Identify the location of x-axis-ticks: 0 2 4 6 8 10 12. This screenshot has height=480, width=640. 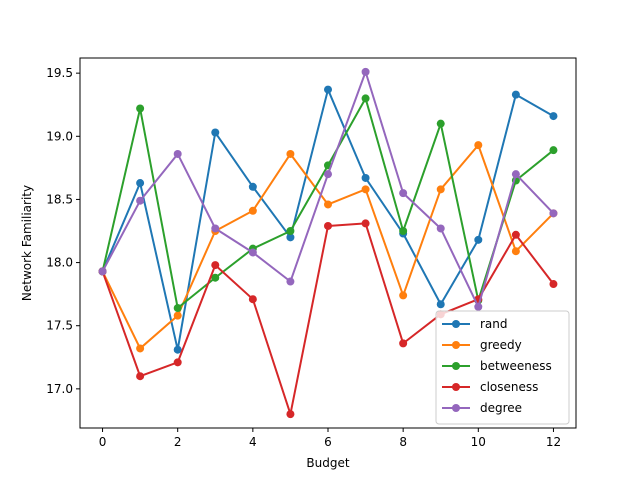
(330, 438).